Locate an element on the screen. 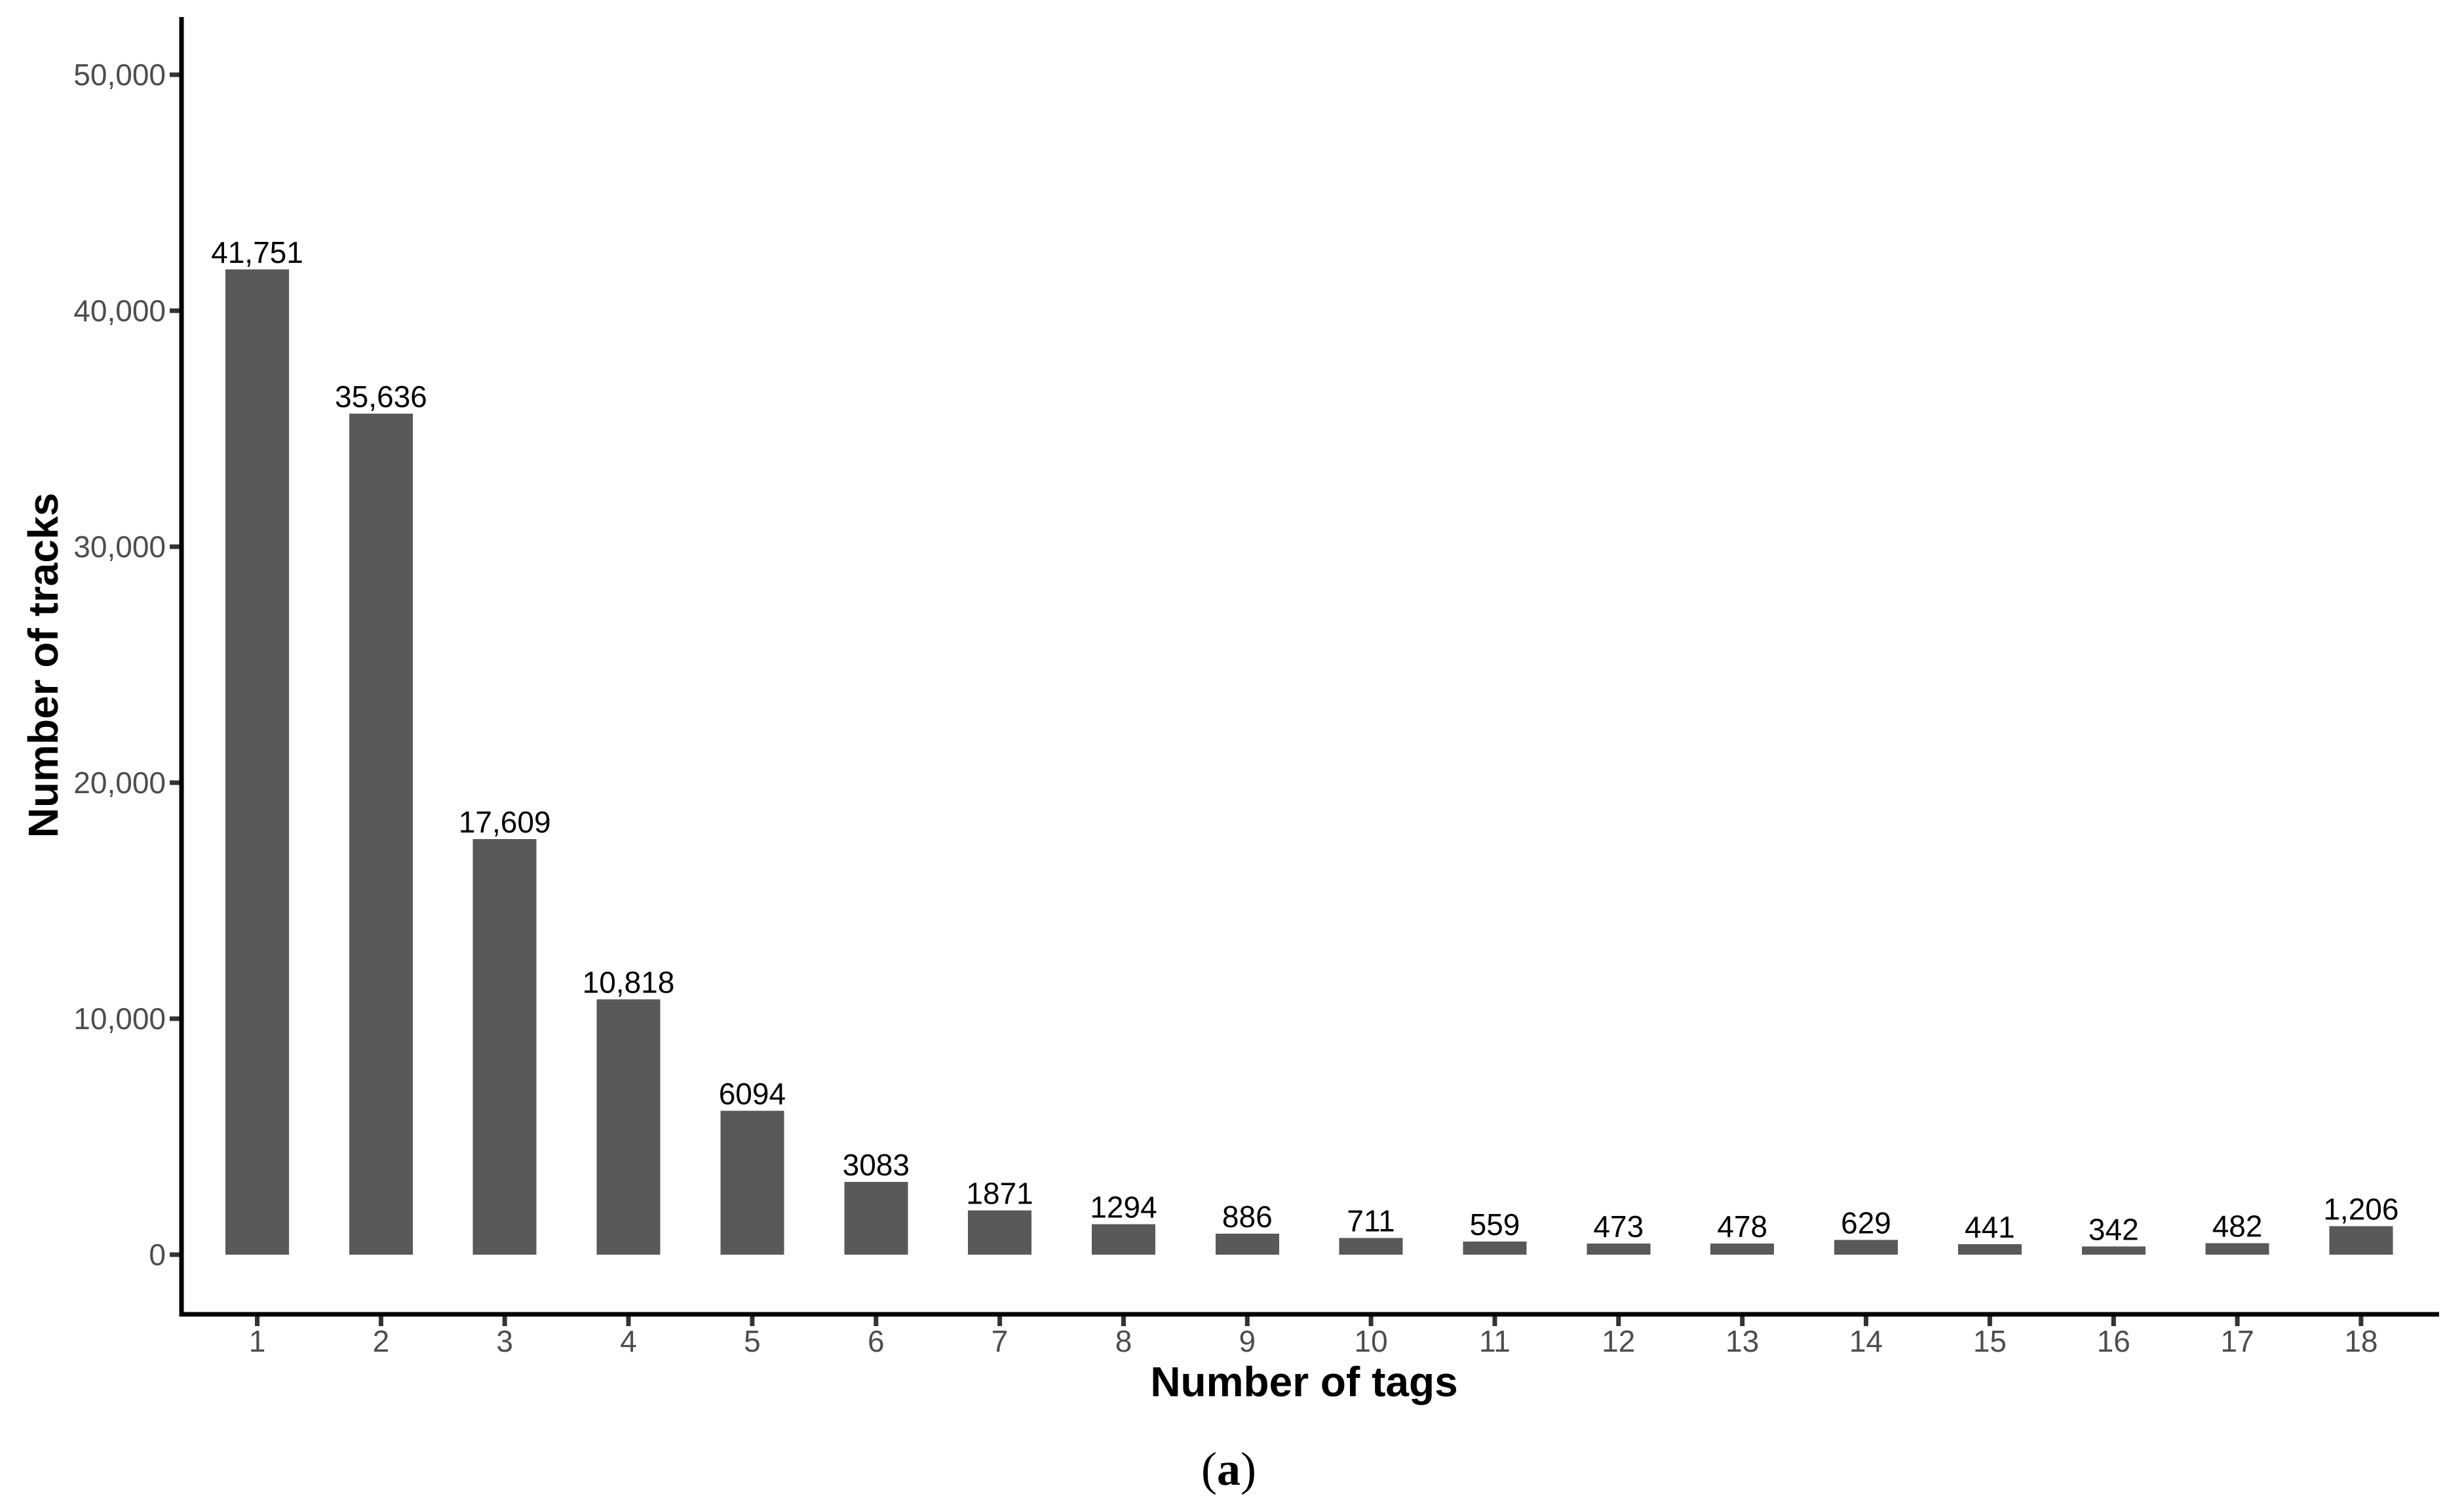 This screenshot has width=2464, height=1509. bar-value-label: 35,636 is located at coordinates (381, 397).